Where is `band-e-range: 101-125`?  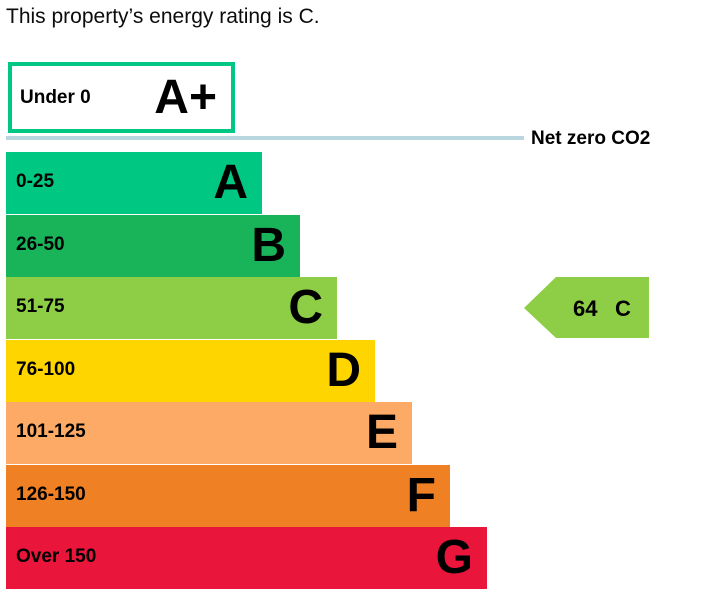
band-e-range: 101-125 is located at coordinates (51, 431).